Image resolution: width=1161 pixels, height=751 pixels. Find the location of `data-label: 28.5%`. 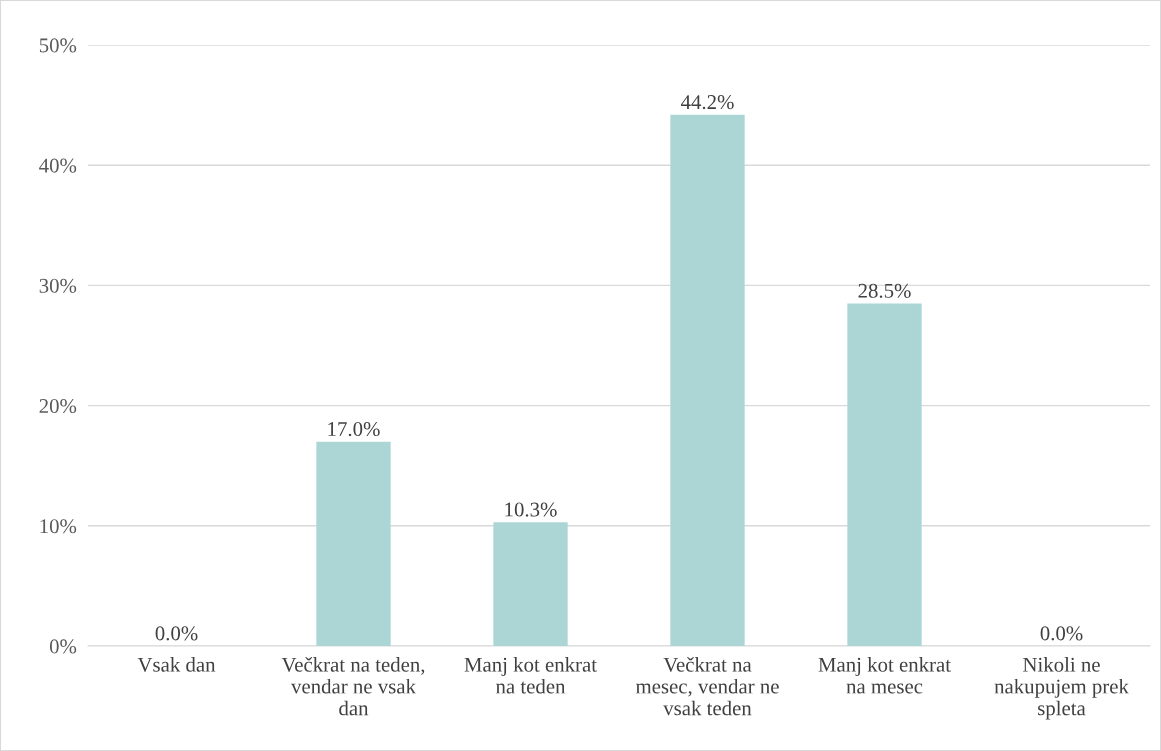

data-label: 28.5% is located at coordinates (884, 290).